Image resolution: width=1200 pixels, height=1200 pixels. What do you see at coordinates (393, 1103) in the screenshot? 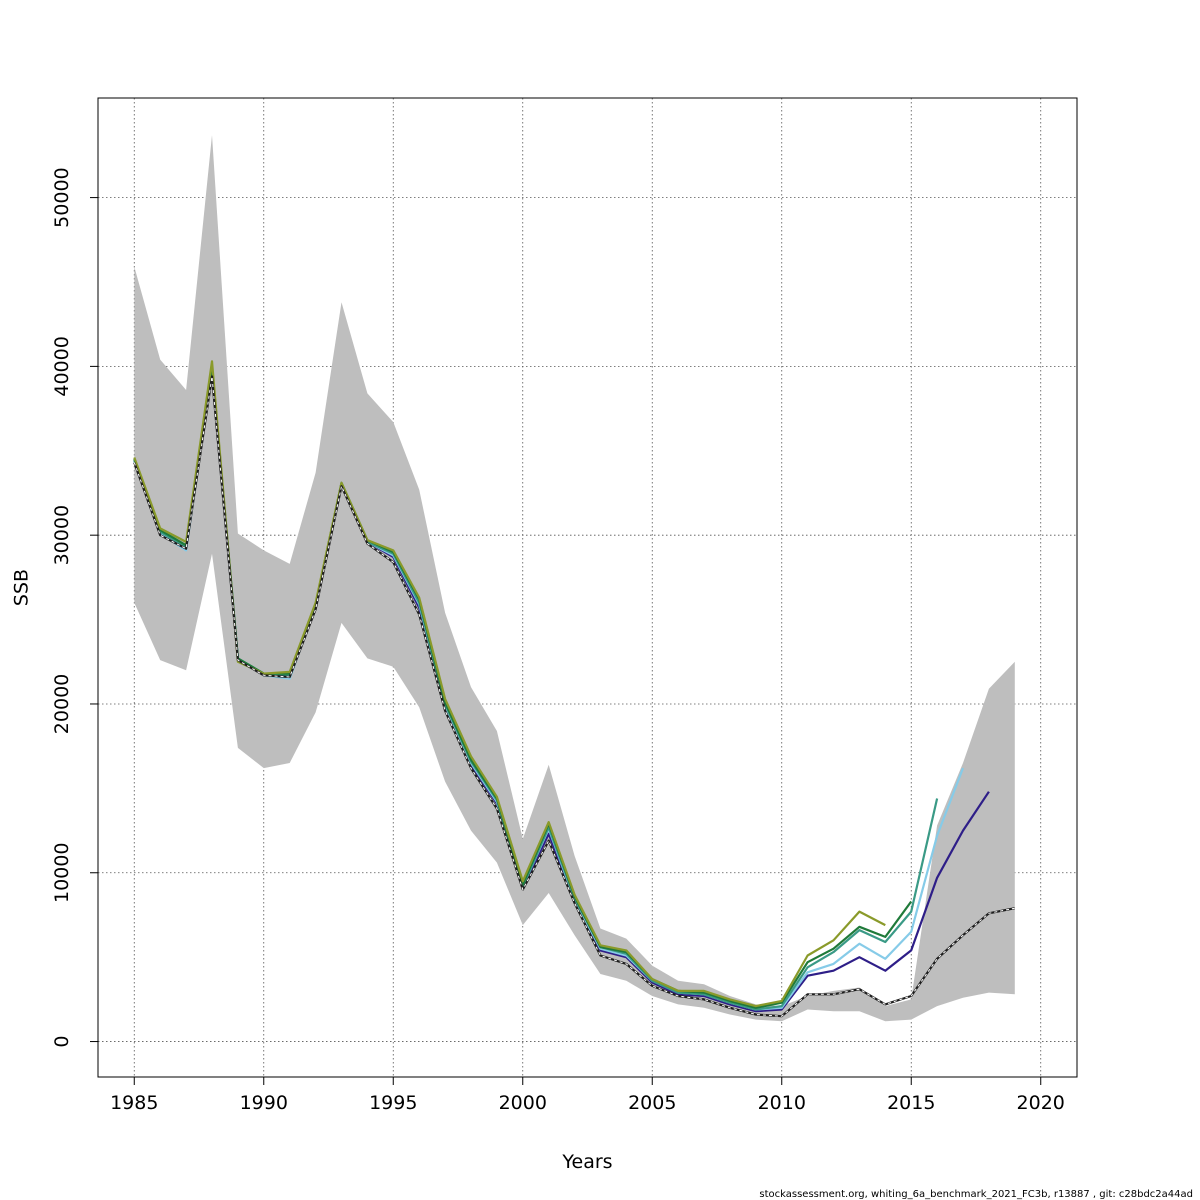
I see `x-tick-label: 1995` at bounding box center [393, 1103].